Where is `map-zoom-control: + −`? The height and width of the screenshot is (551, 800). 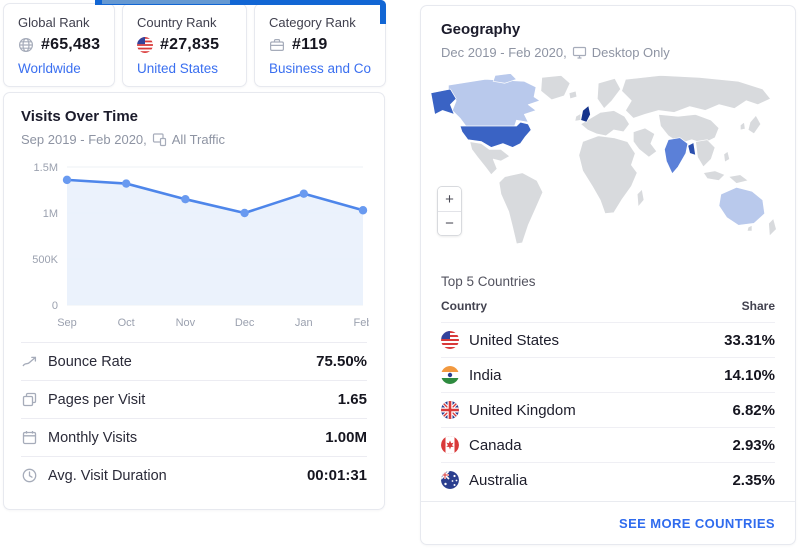 map-zoom-control: + − is located at coordinates (449, 211).